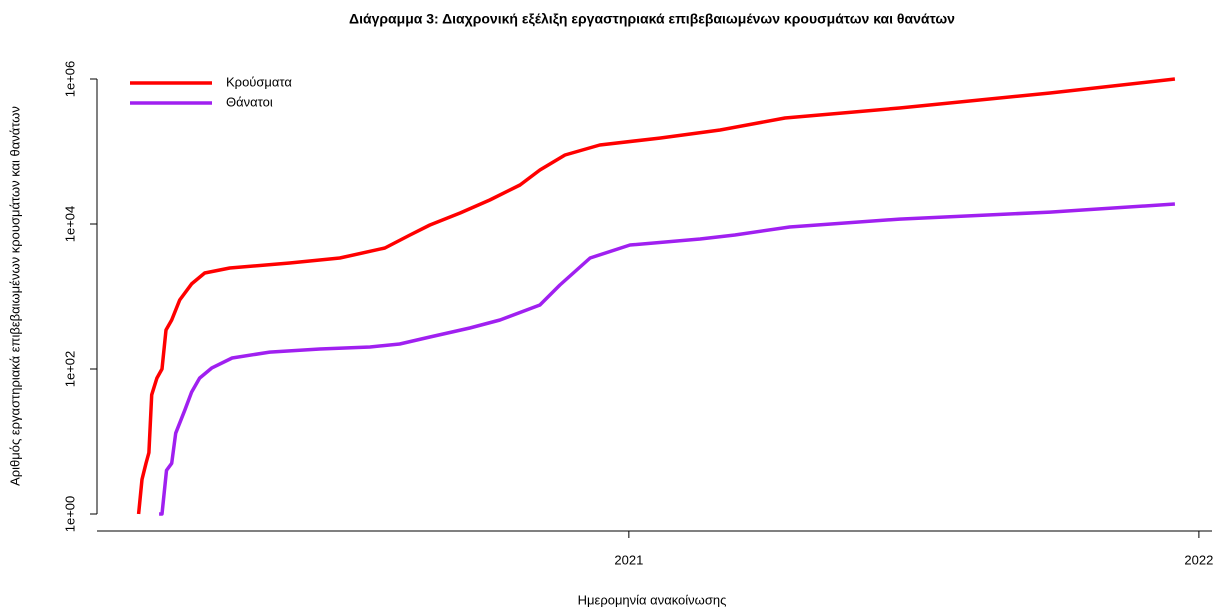  What do you see at coordinates (69, 369) in the screenshot?
I see `y-tick-label: 1e+02` at bounding box center [69, 369].